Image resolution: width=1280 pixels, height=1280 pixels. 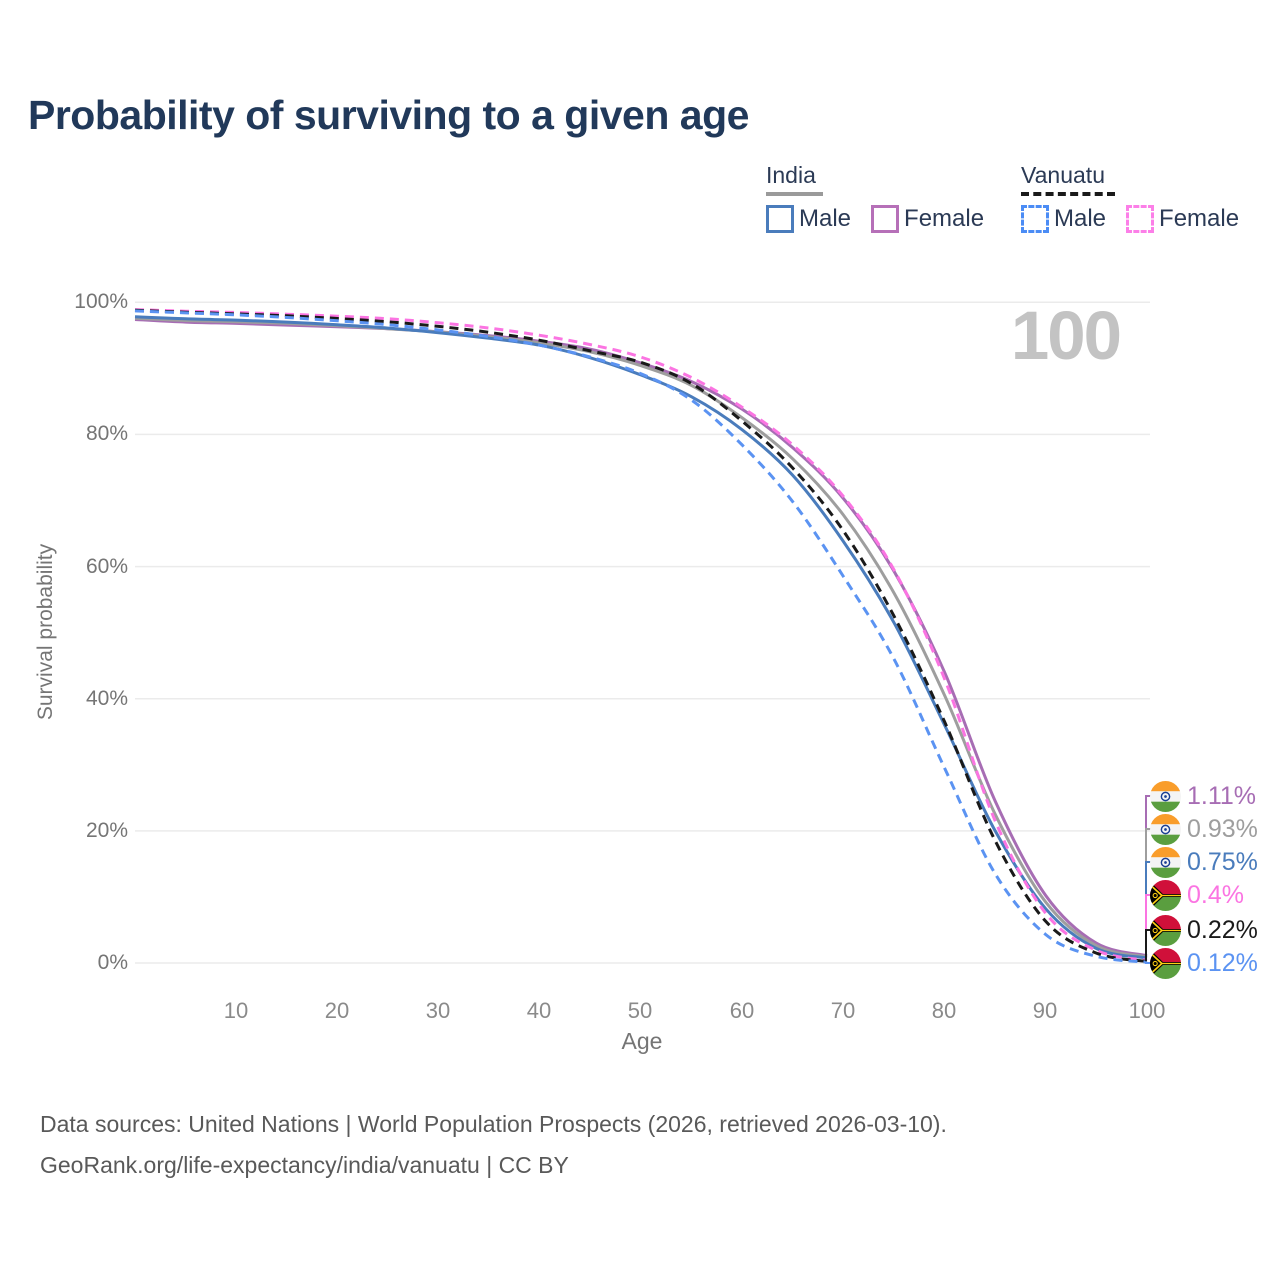 I want to click on legend-label-india-male: Male, so click(x=825, y=218).